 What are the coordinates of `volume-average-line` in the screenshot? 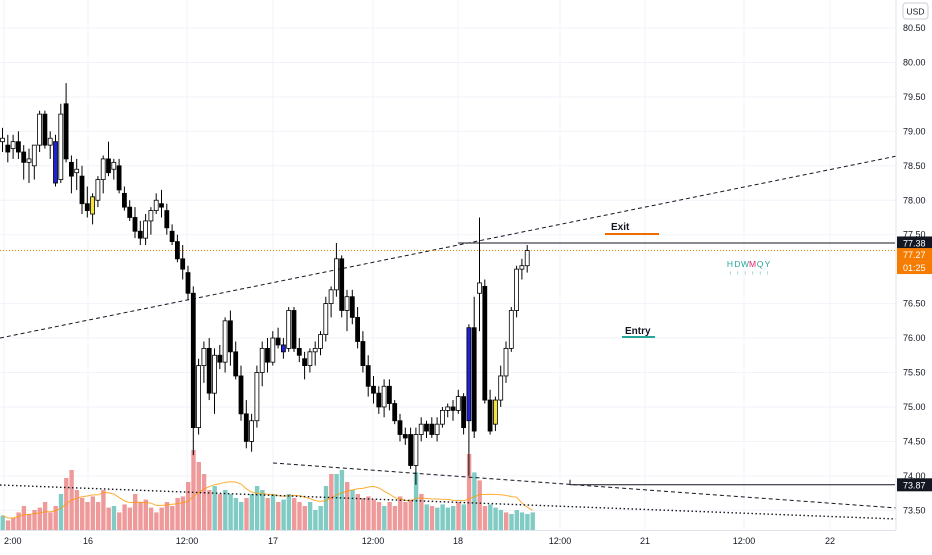 It's located at (267, 500).